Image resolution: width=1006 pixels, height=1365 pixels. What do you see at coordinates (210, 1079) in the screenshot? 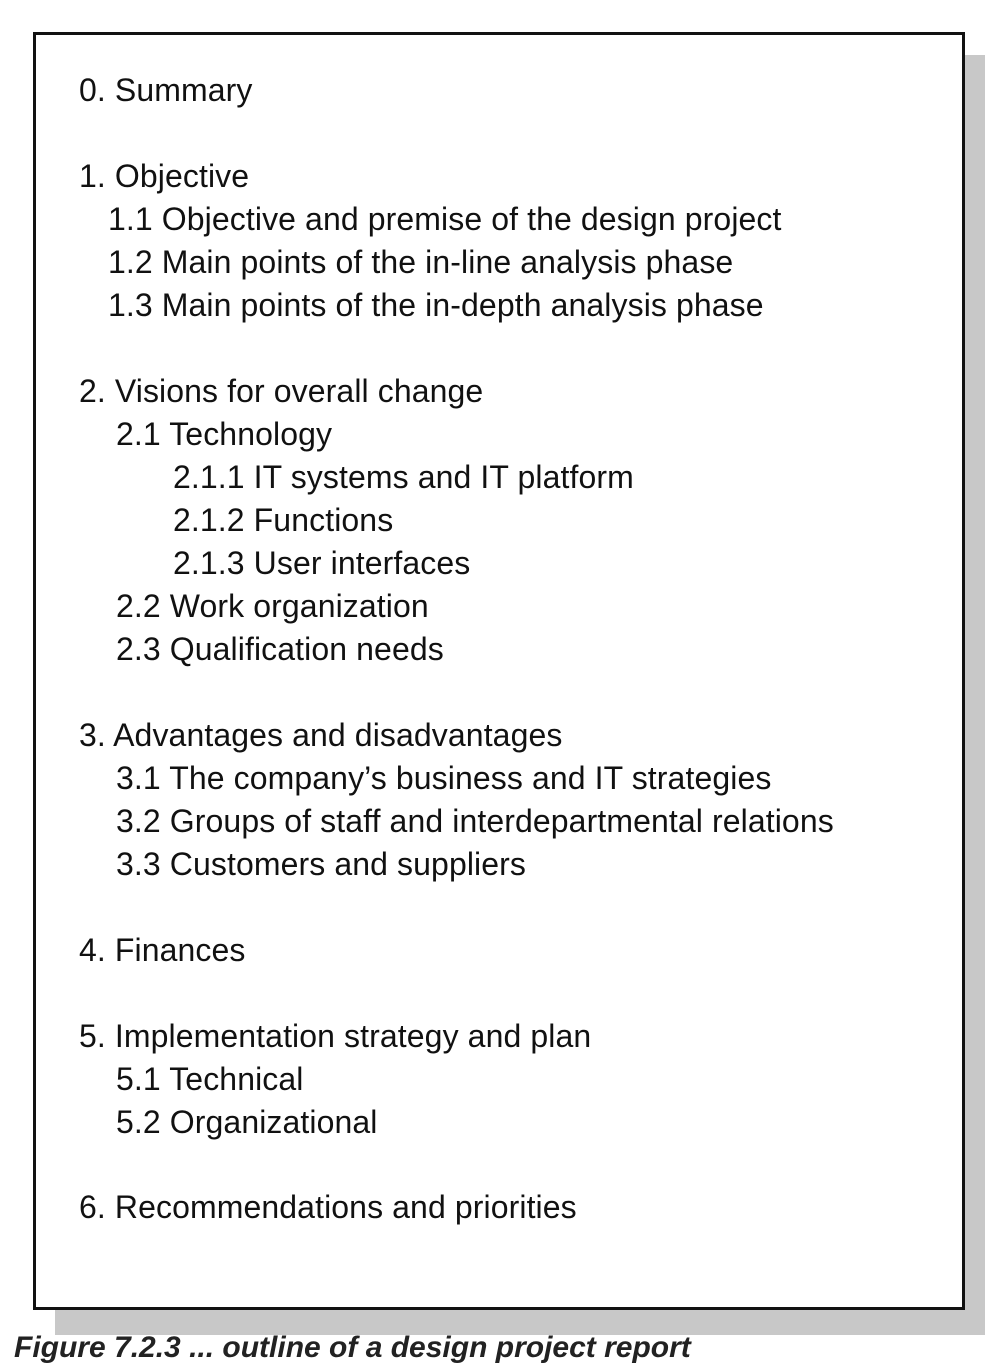
I see `outline-item: 5.1 Technical` at bounding box center [210, 1079].